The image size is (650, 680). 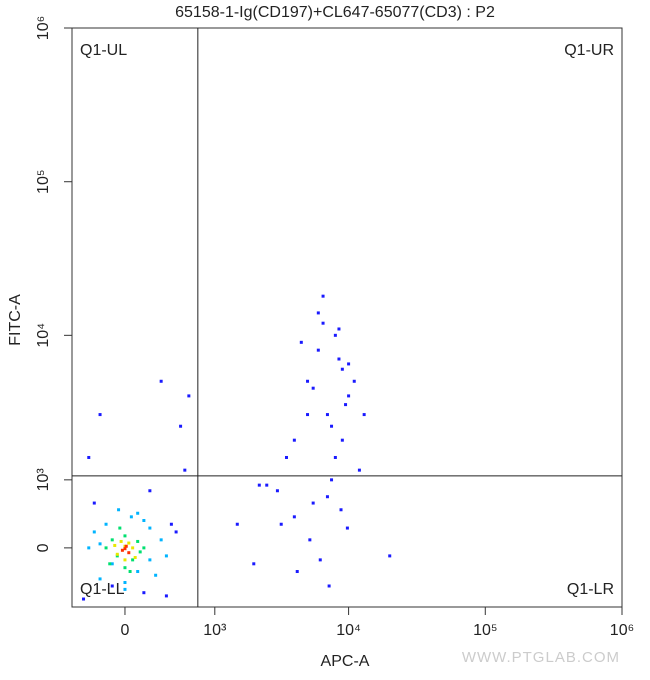 What do you see at coordinates (215, 630) in the screenshot?
I see `x-tick-label: 10³` at bounding box center [215, 630].